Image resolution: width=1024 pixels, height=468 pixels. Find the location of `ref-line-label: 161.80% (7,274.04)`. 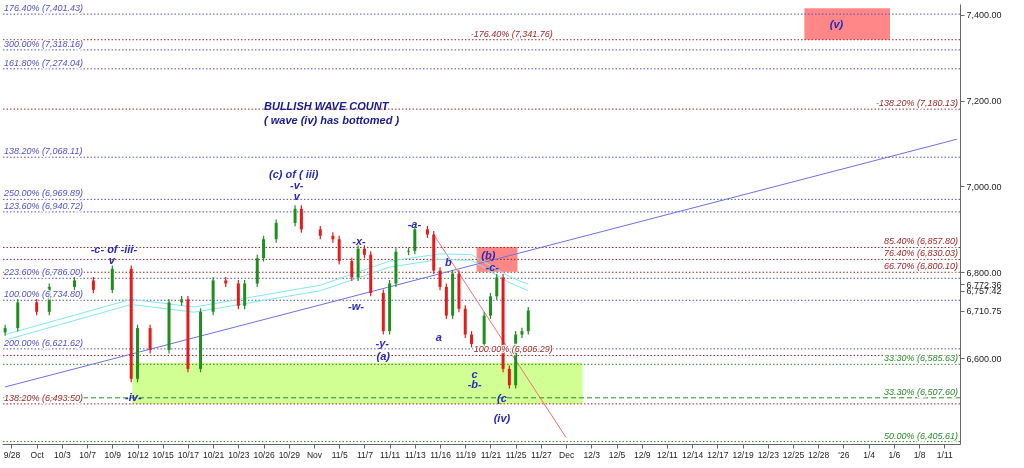

ref-line-label: 161.80% (7,274.04) is located at coordinates (44, 62).